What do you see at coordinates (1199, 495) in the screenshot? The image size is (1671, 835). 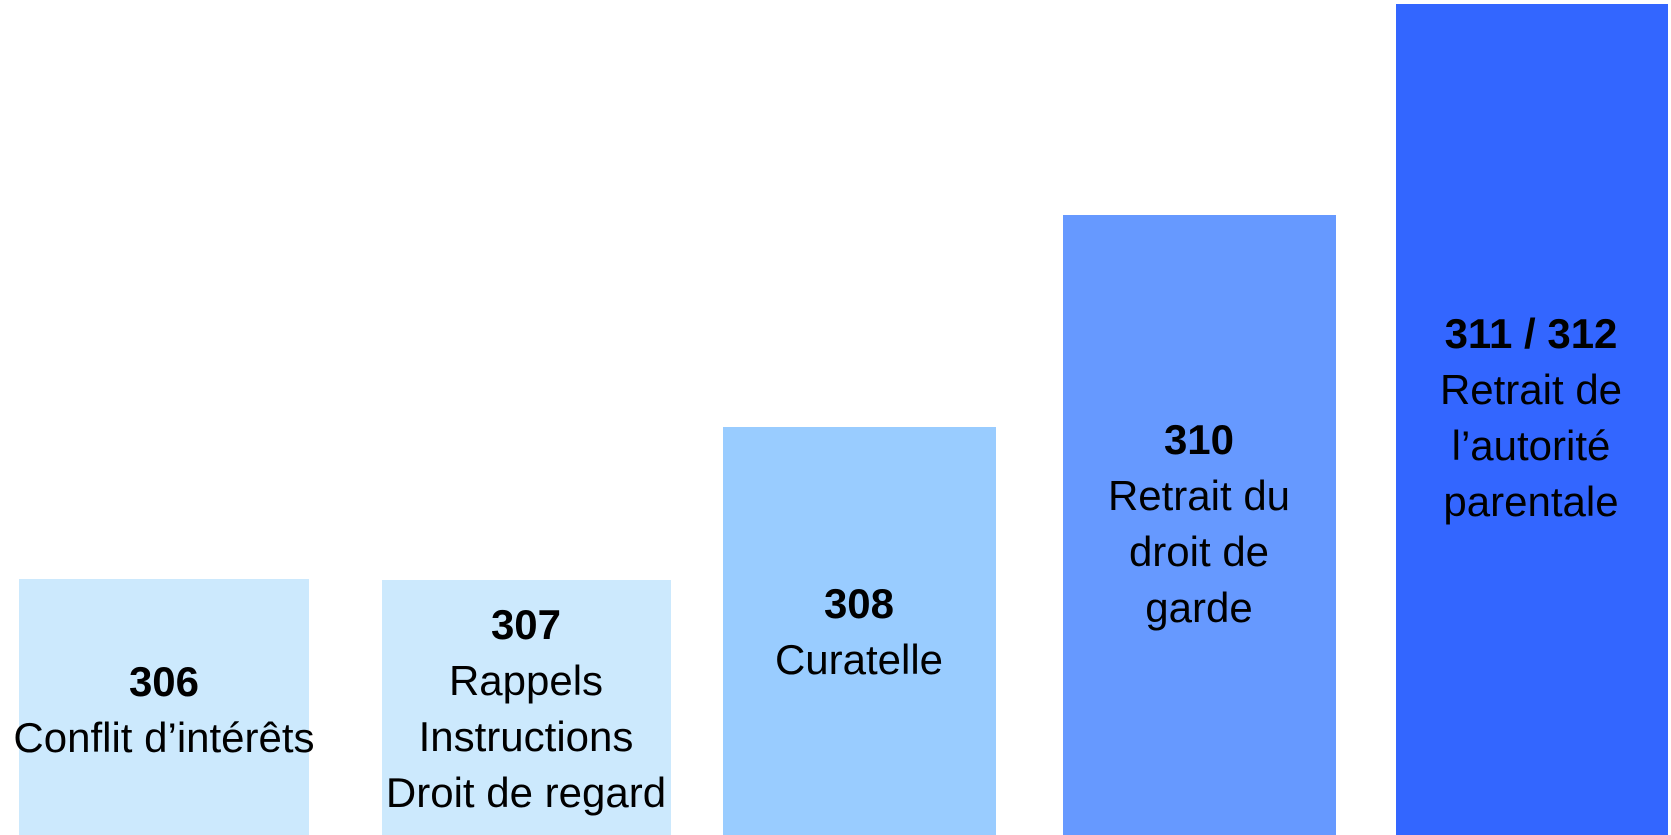 I see `article-label: Retrait du` at bounding box center [1199, 495].